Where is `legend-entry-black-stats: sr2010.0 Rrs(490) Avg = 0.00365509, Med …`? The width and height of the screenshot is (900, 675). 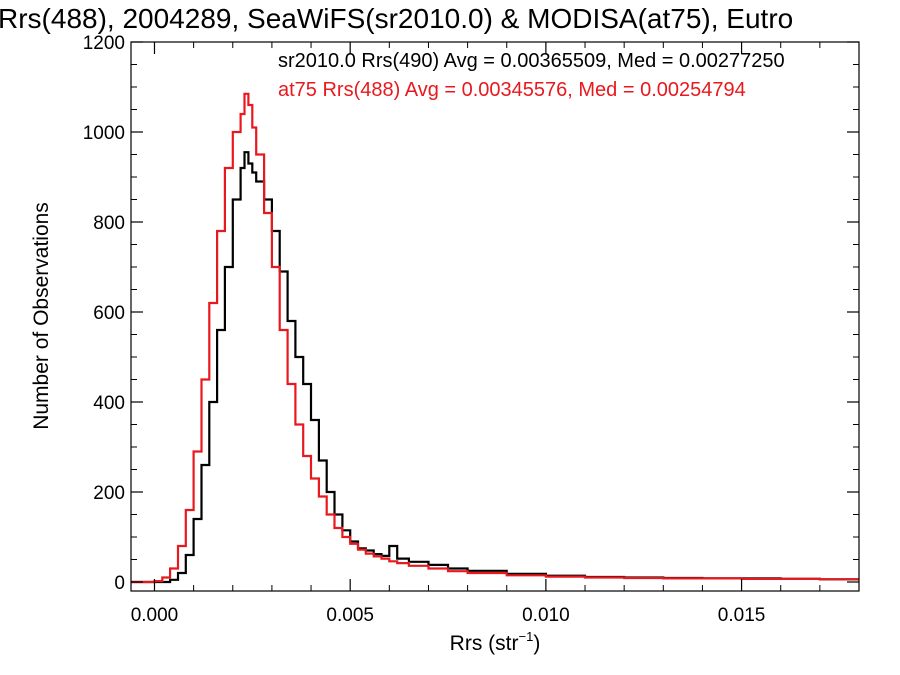 legend-entry-black-stats: sr2010.0 Rrs(490) Avg = 0.00365509, Med … is located at coordinates (531, 61).